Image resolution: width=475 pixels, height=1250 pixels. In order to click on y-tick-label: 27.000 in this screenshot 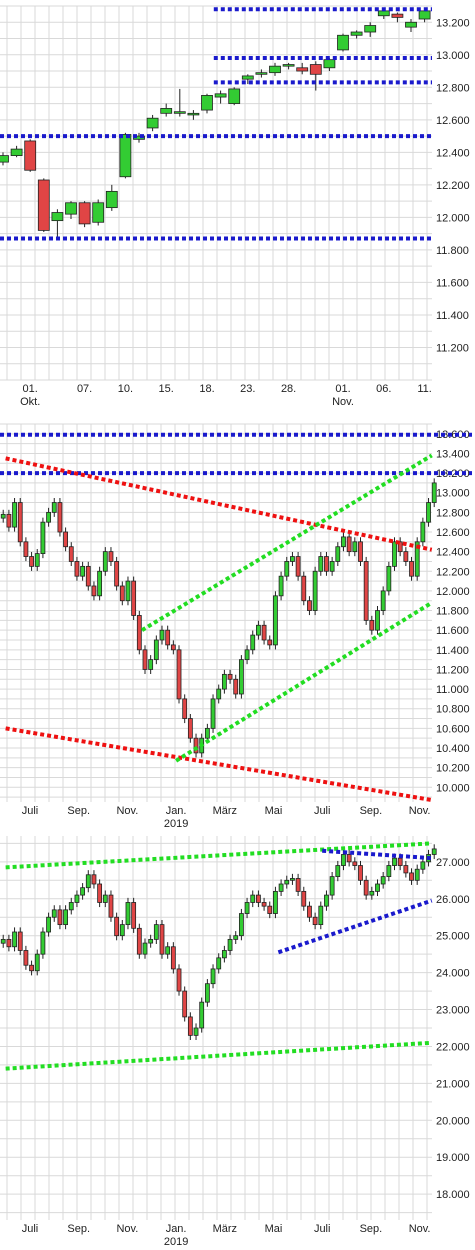, I will do `click(453, 863)`.